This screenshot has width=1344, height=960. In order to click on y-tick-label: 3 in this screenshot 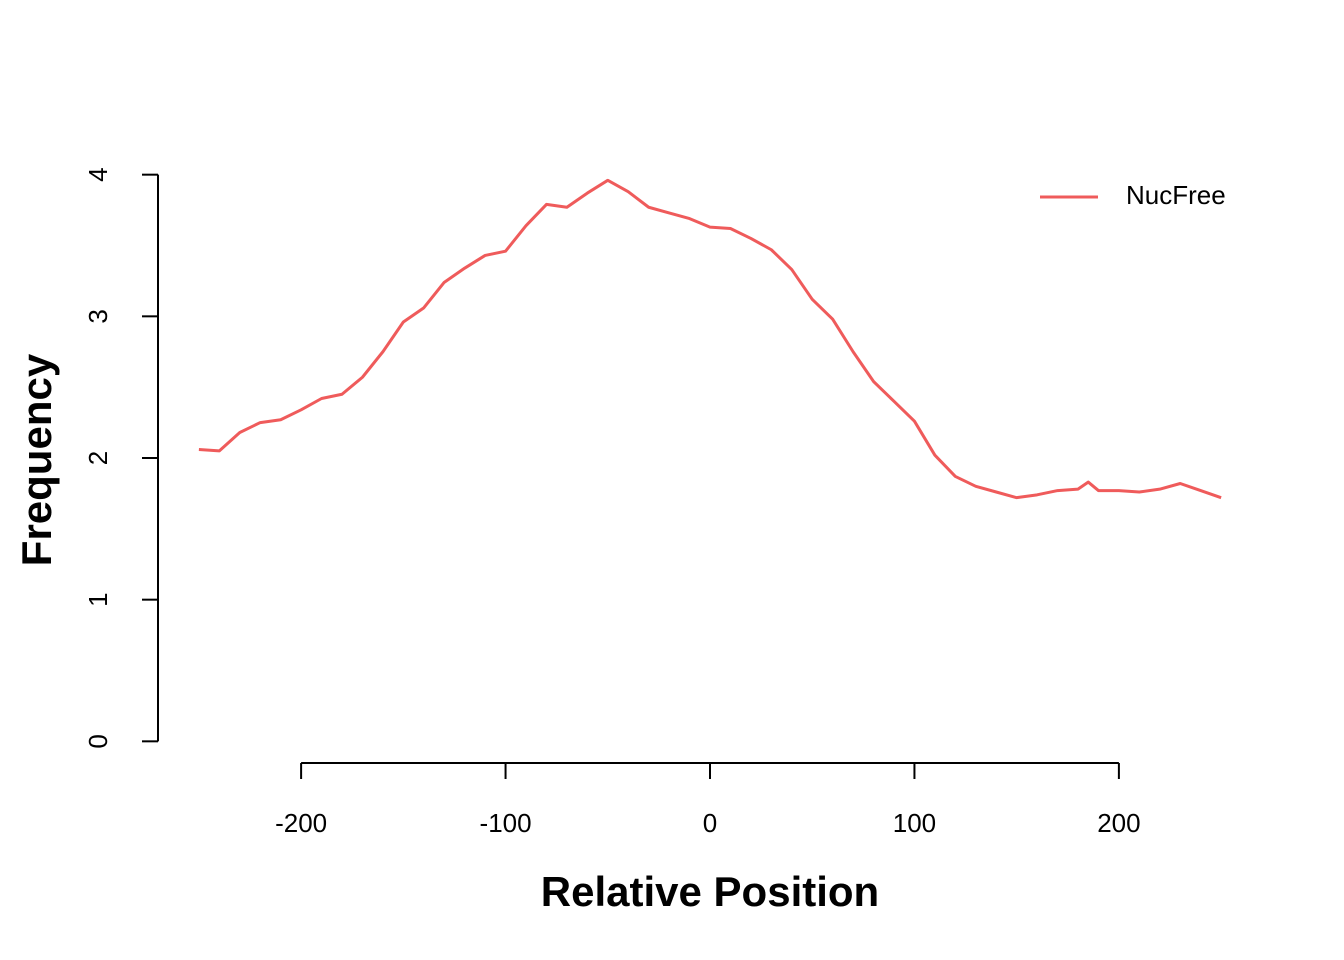, I will do `click(98, 316)`.